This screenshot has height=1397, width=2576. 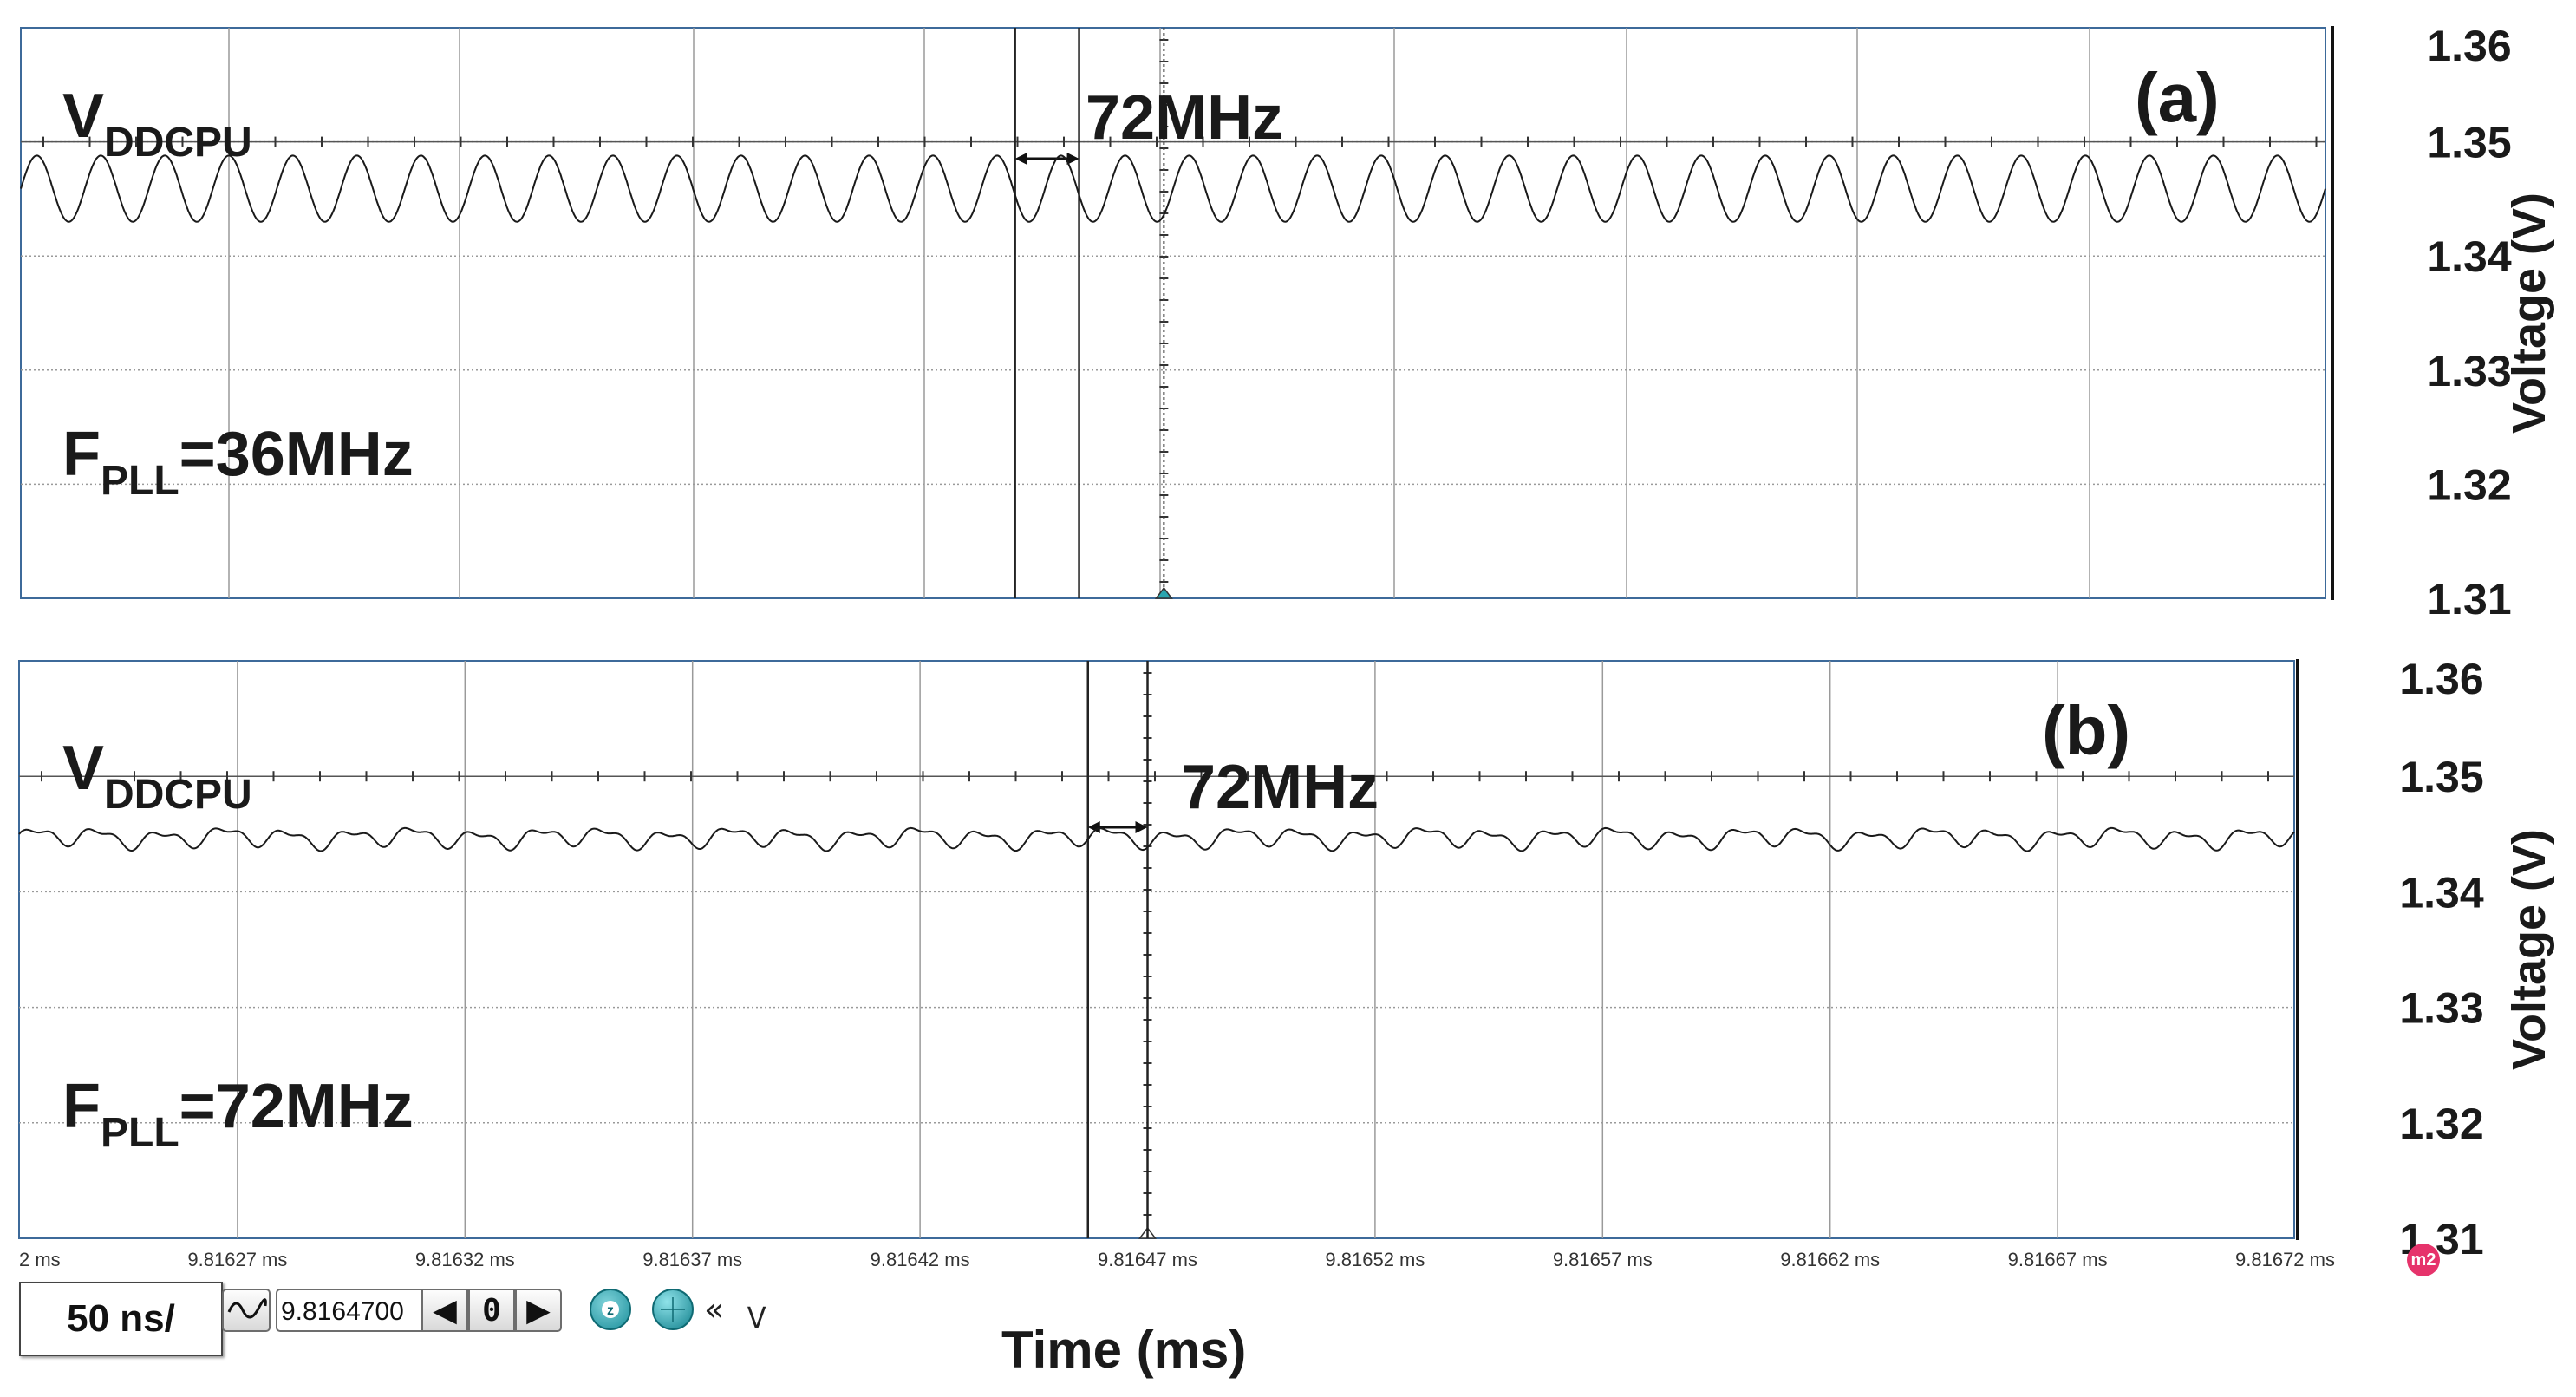 What do you see at coordinates (2285, 1259) in the screenshot?
I see `x-tick-label: 9.81672 ms` at bounding box center [2285, 1259].